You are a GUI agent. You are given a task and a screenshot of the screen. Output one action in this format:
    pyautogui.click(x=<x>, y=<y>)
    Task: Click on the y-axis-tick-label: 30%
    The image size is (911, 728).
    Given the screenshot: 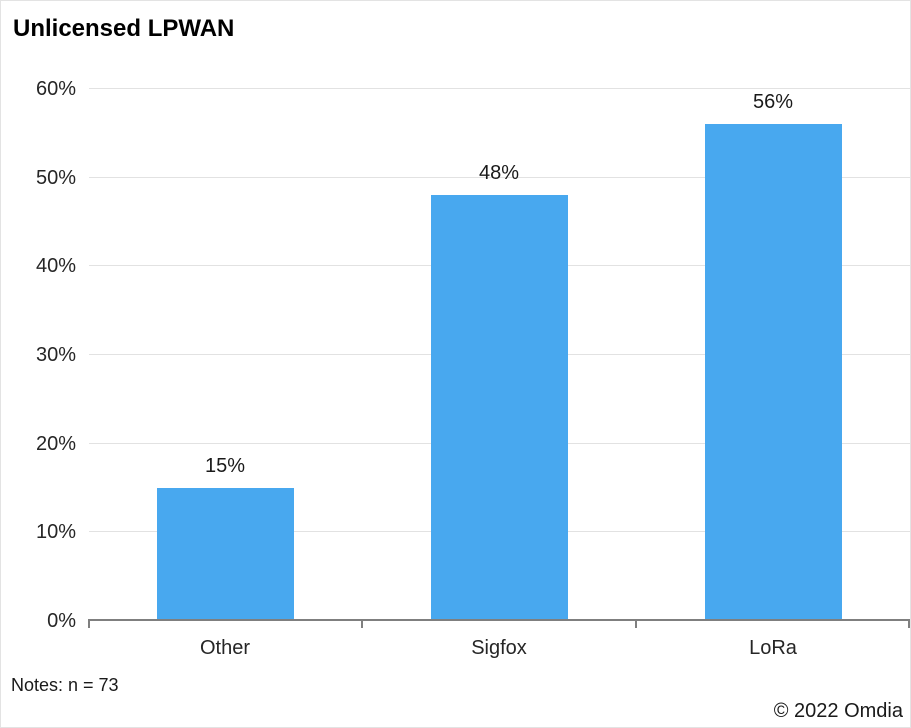 What is the action you would take?
    pyautogui.click(x=55, y=355)
    